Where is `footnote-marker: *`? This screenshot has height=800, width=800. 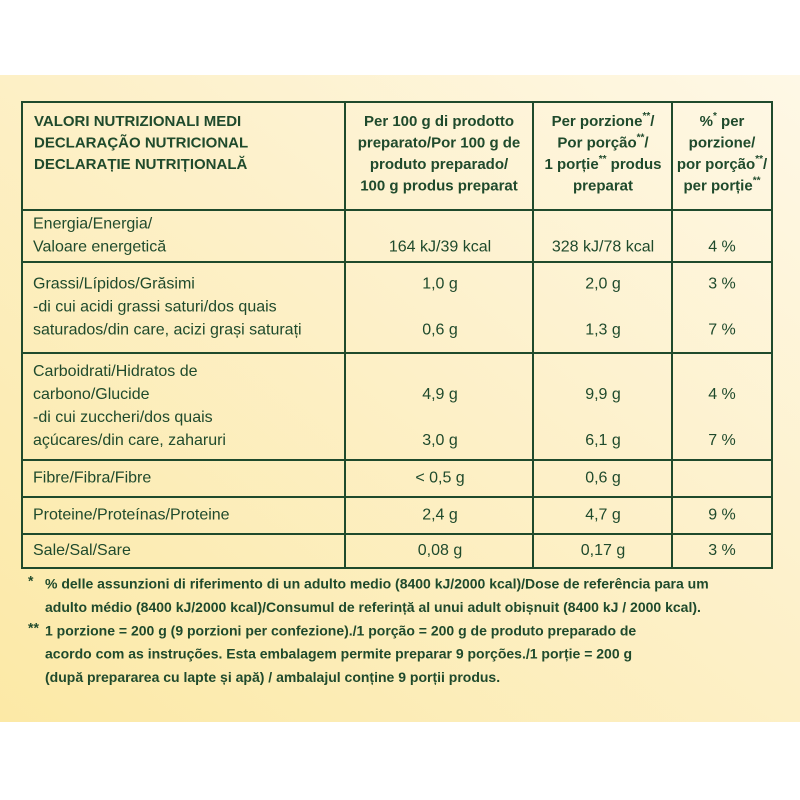
footnote-marker: * is located at coordinates (31, 581).